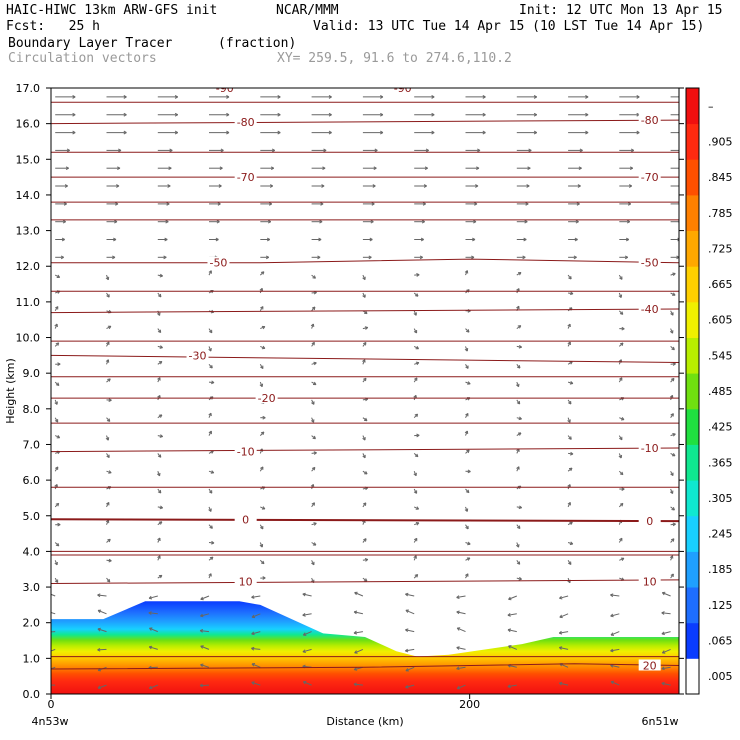 The image size is (740, 740). Describe the element at coordinates (720, 534) in the screenshot. I see `colorbar-label: .245` at that location.